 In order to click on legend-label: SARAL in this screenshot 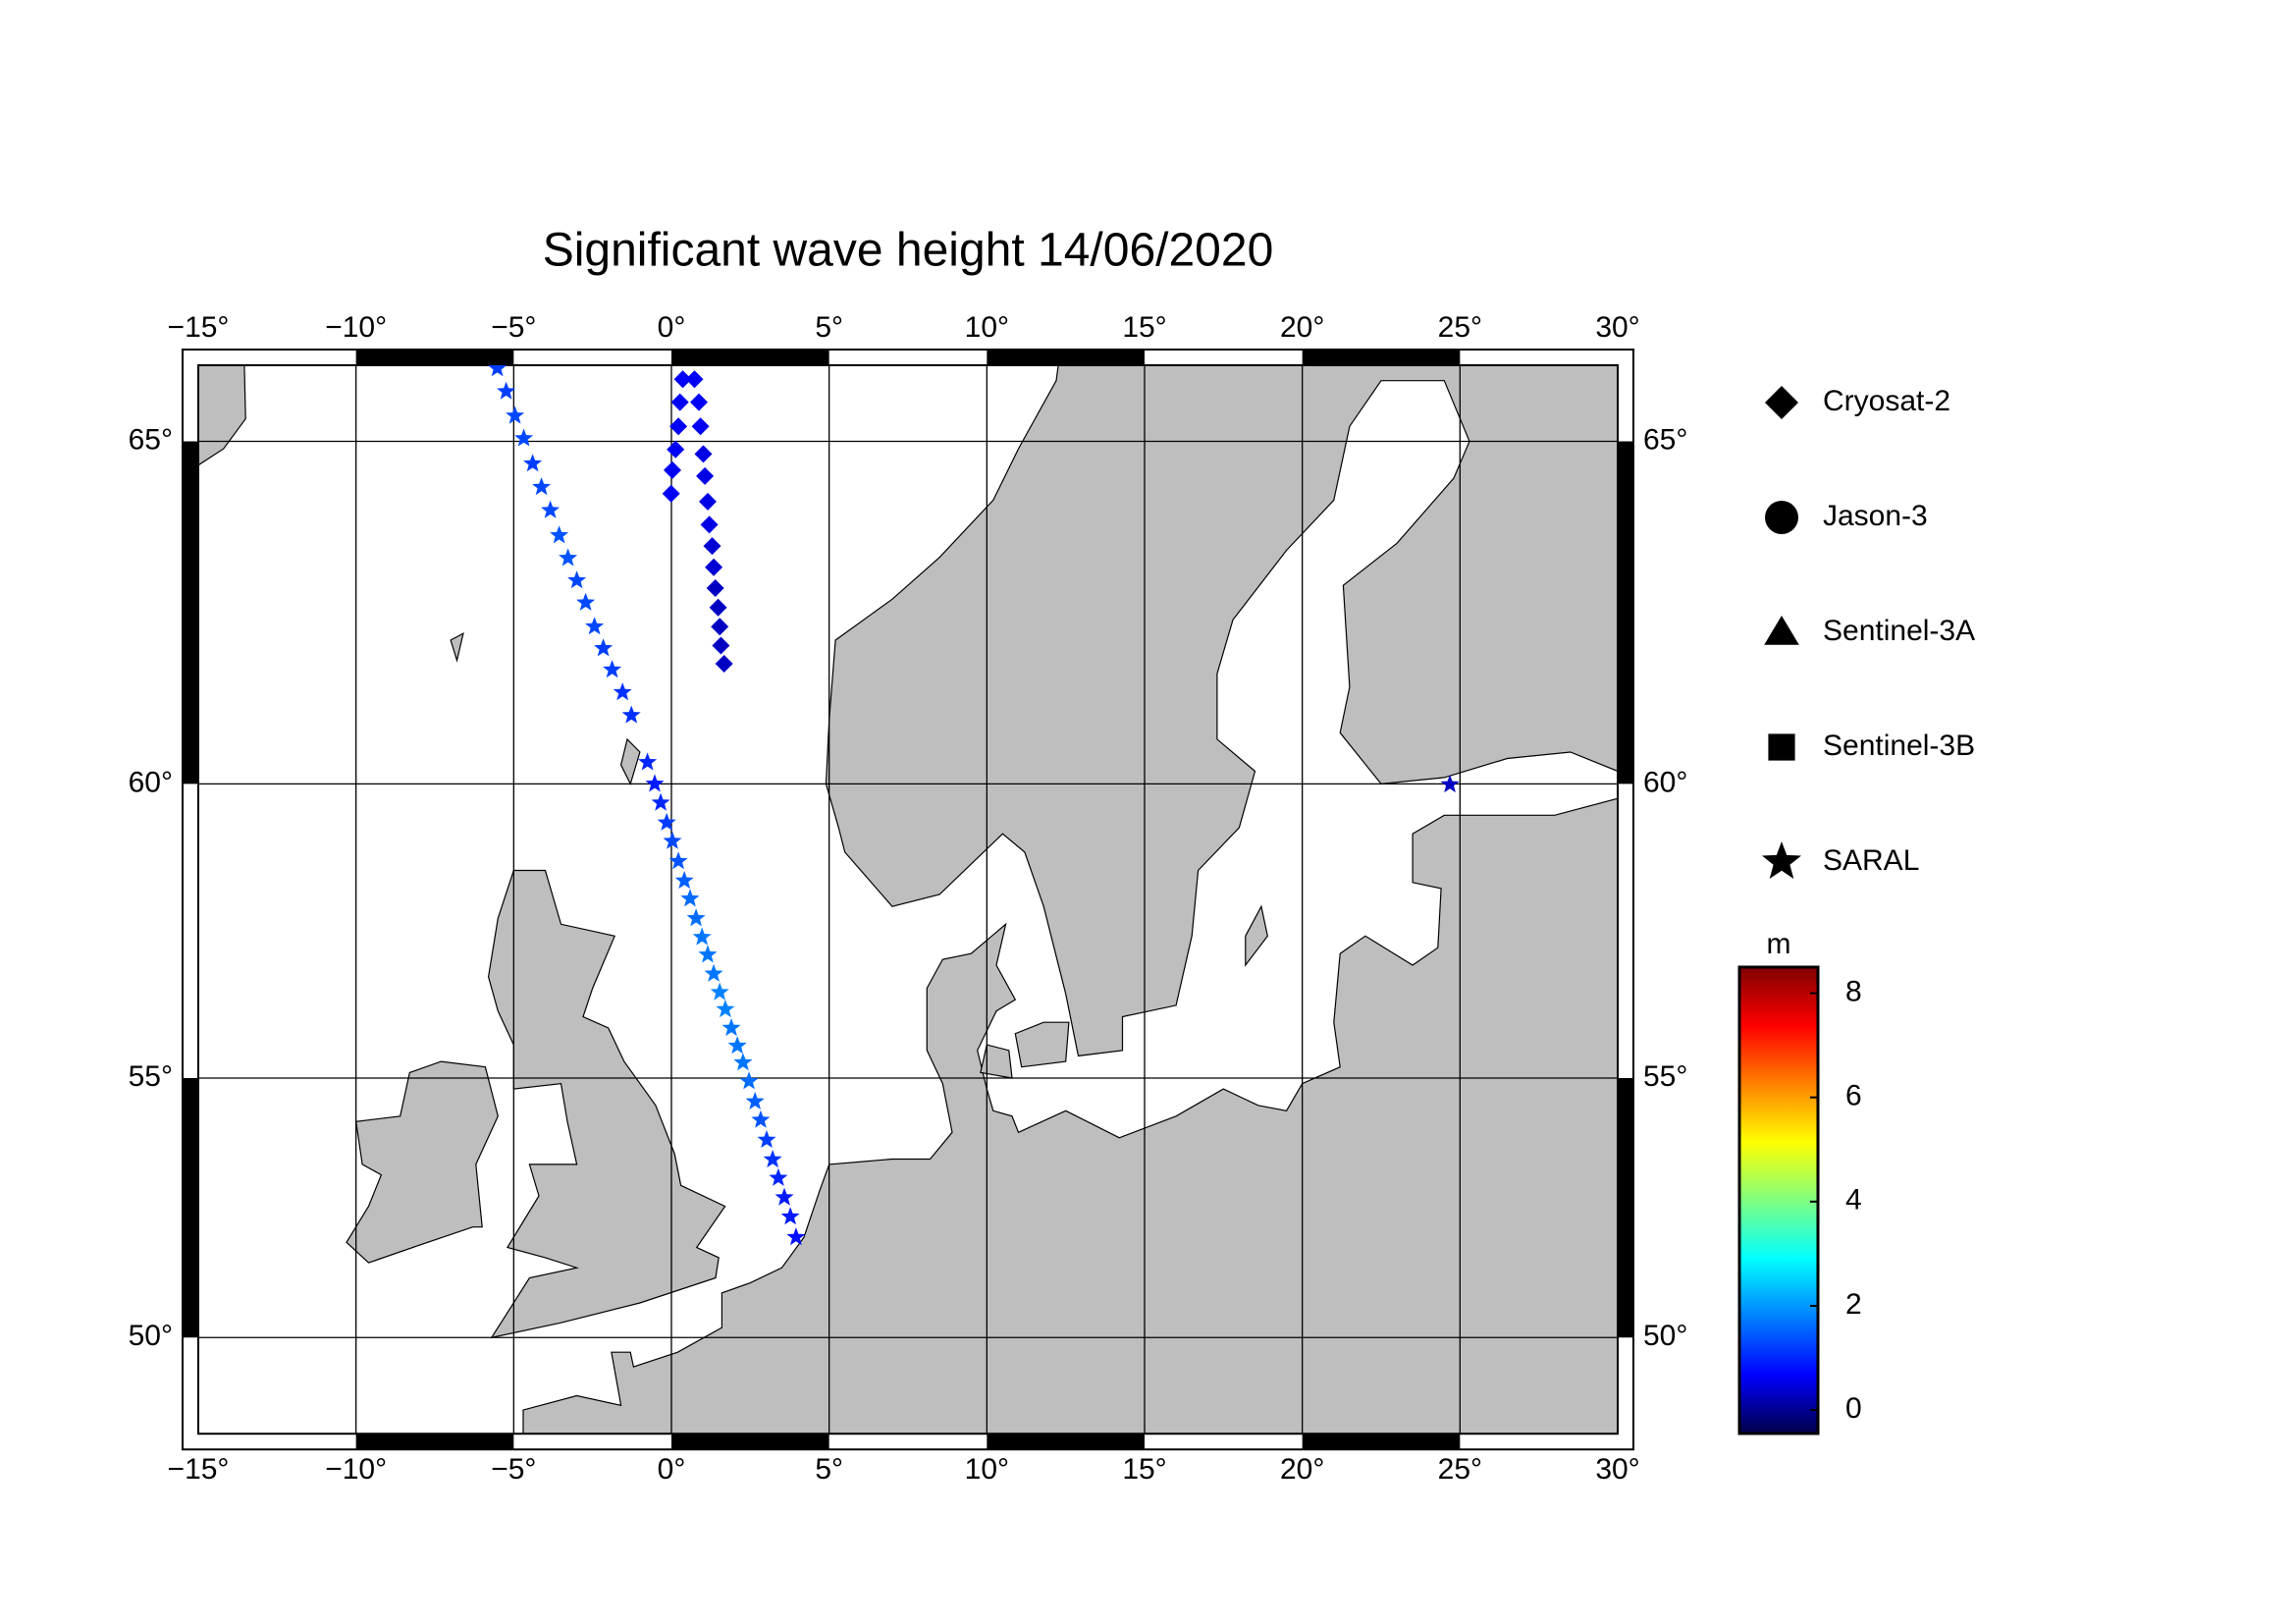, I will do `click(1871, 860)`.